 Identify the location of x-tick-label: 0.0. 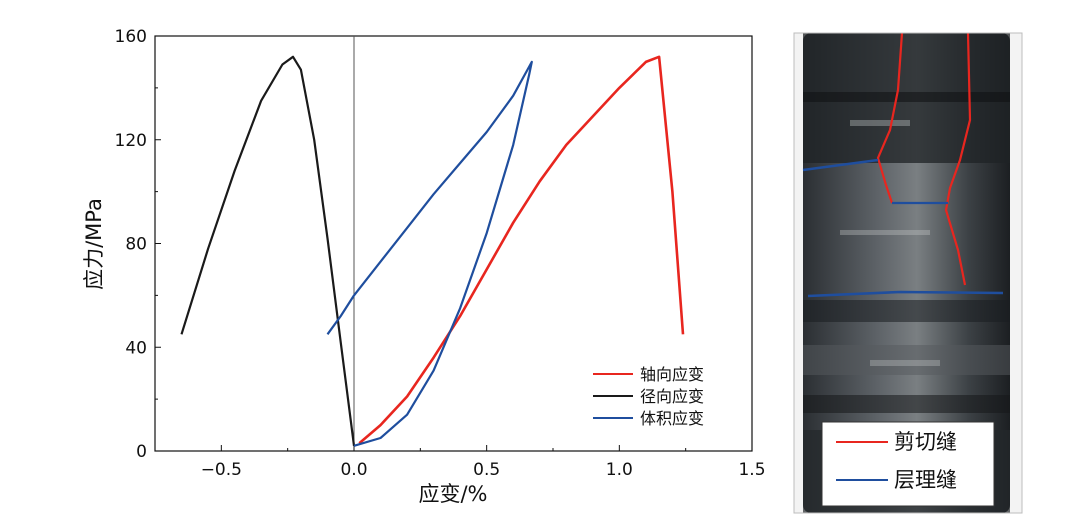
(353, 470).